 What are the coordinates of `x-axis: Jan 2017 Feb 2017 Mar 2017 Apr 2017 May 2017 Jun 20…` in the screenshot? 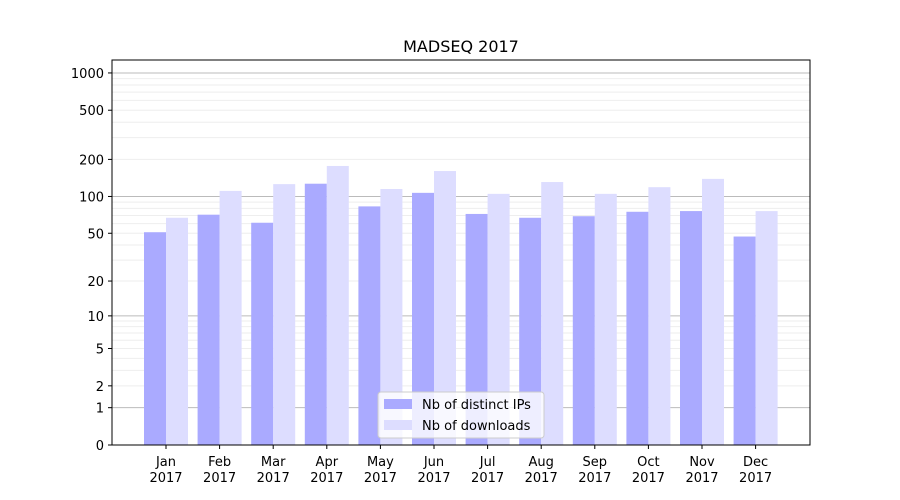 It's located at (460, 465).